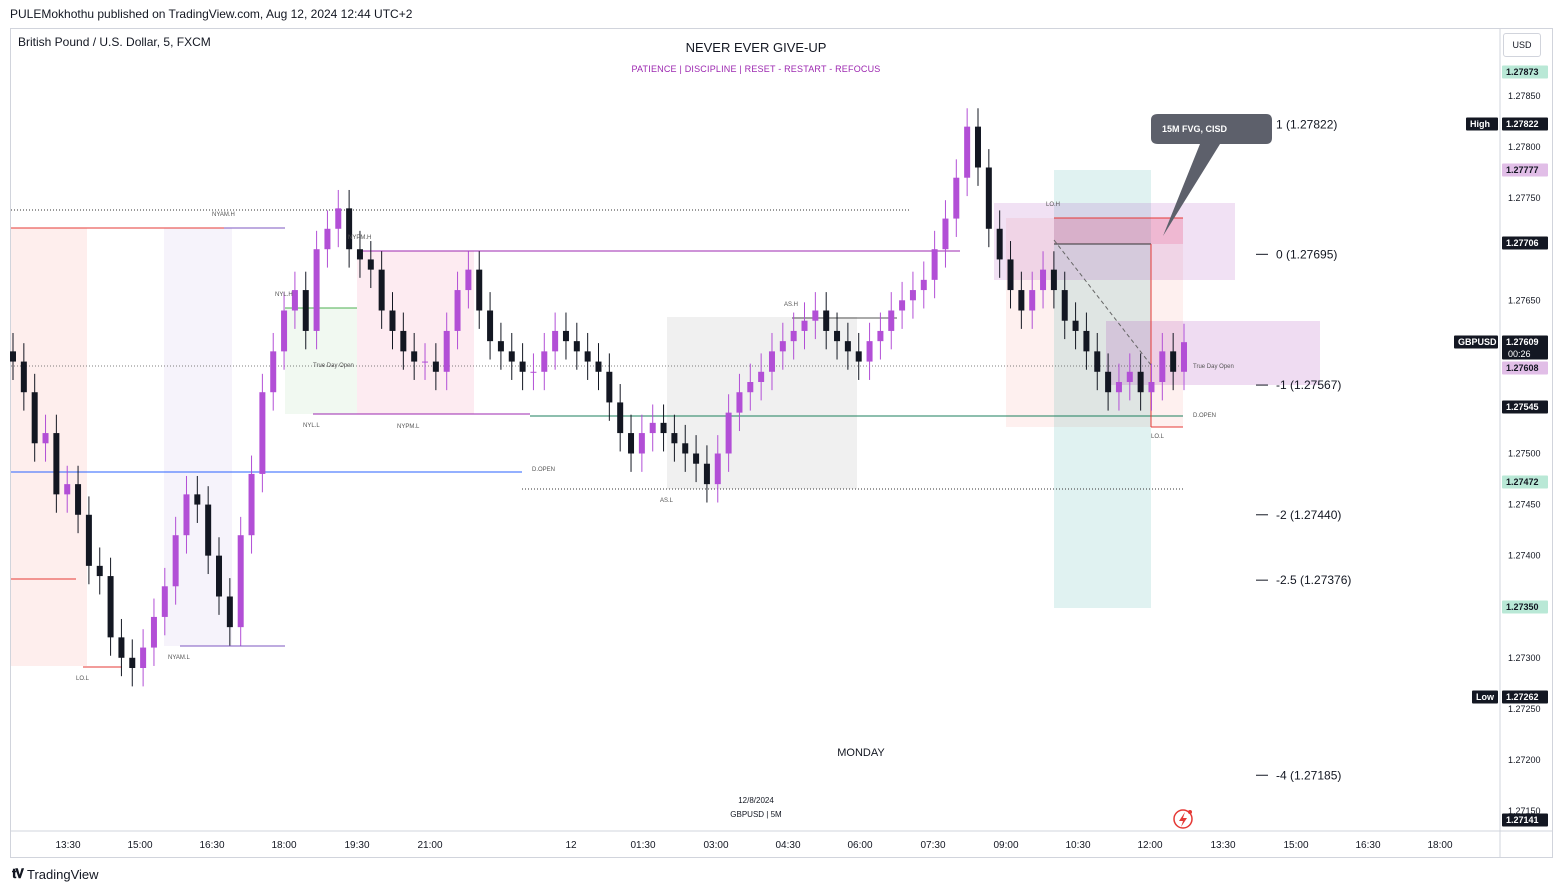  Describe the element at coordinates (1522, 368) in the screenshot. I see `price-badge-value: 1.27608` at that location.